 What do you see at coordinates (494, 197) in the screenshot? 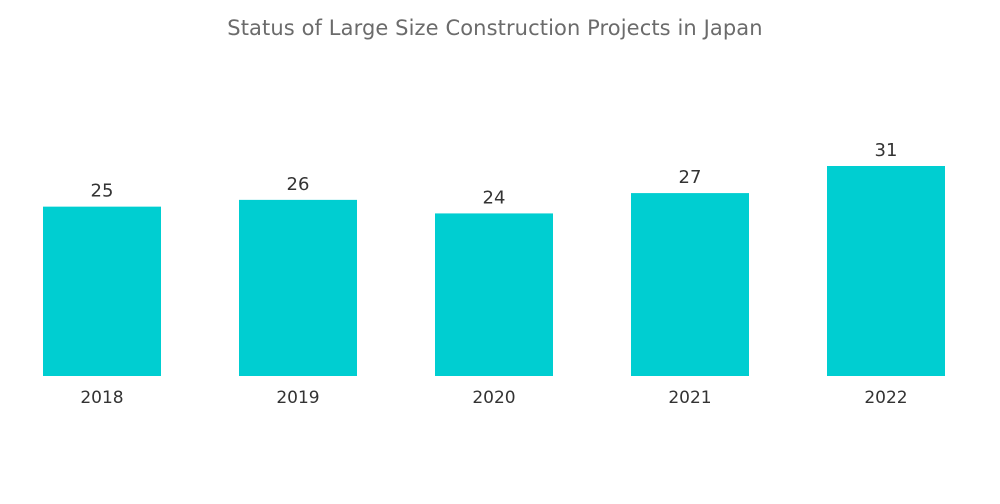
I see `data-label-2020: 24` at bounding box center [494, 197].